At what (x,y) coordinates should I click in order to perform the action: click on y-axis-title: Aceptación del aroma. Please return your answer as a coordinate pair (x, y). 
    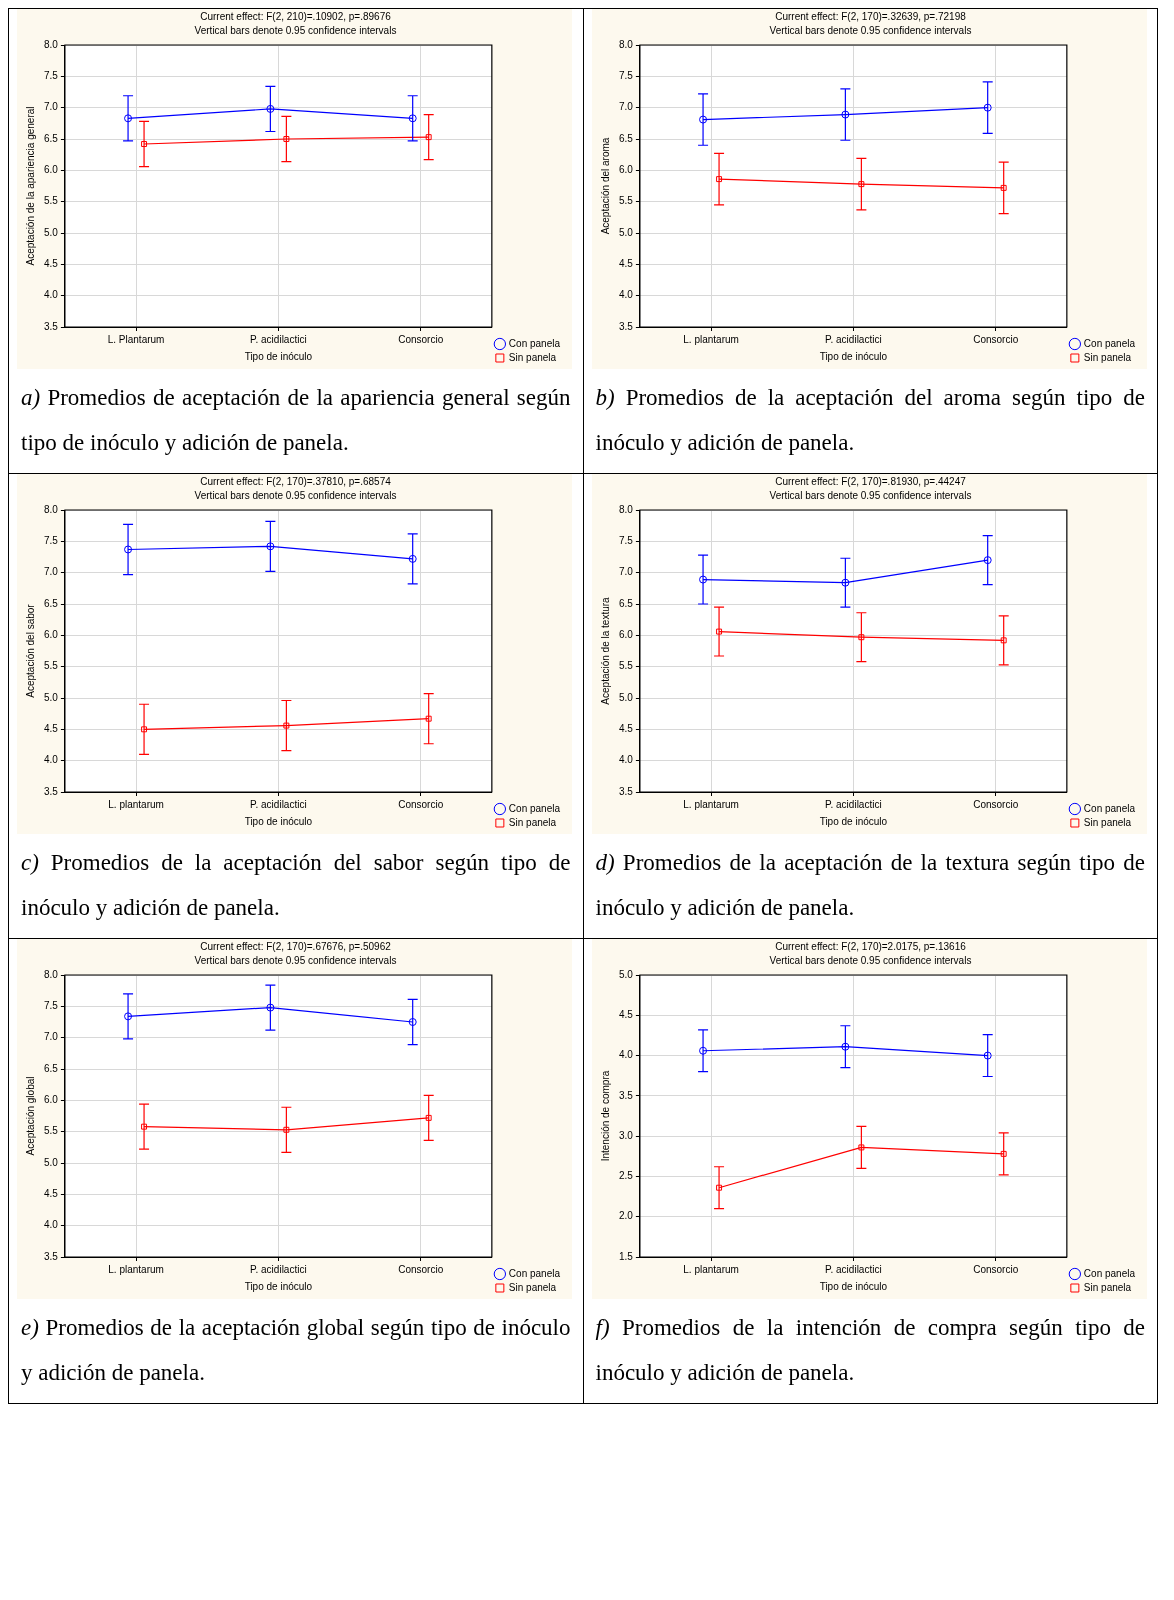
    Looking at the image, I should click on (605, 186).